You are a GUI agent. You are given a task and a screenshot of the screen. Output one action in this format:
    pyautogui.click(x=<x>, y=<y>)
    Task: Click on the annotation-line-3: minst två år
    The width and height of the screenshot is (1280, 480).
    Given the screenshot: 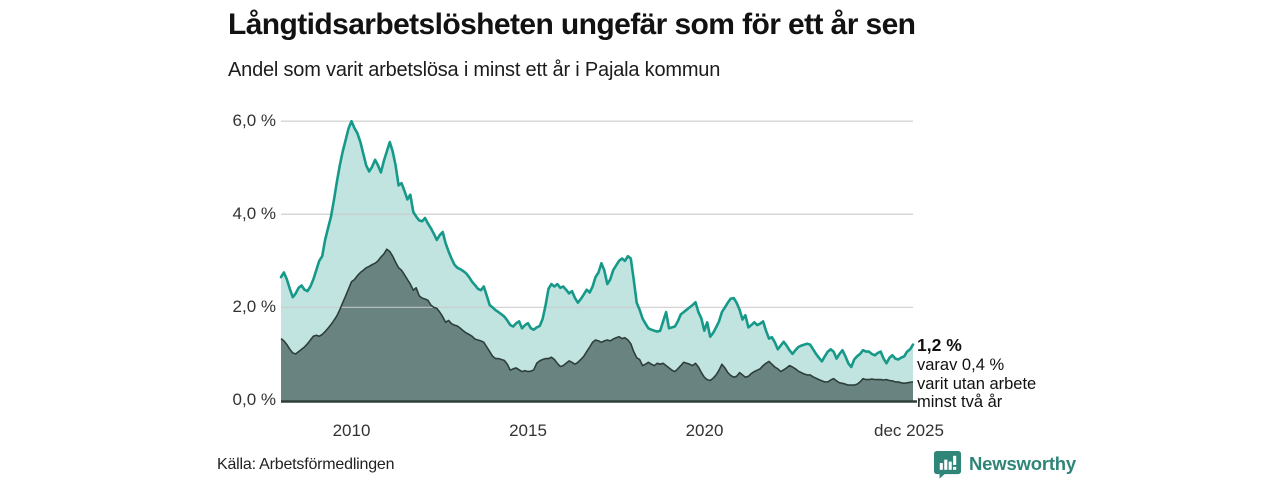 What is the action you would take?
    pyautogui.click(x=960, y=402)
    